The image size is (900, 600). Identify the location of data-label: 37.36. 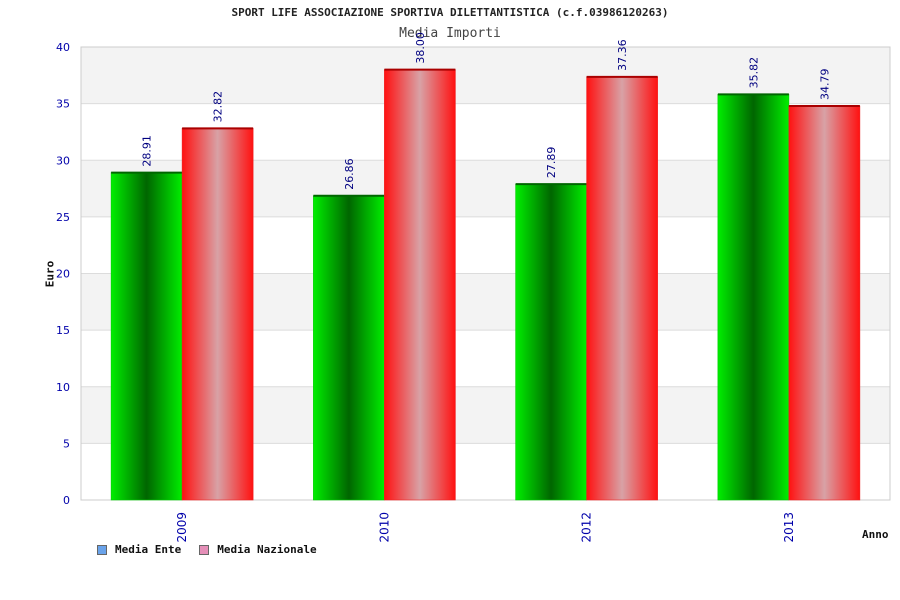
(622, 55).